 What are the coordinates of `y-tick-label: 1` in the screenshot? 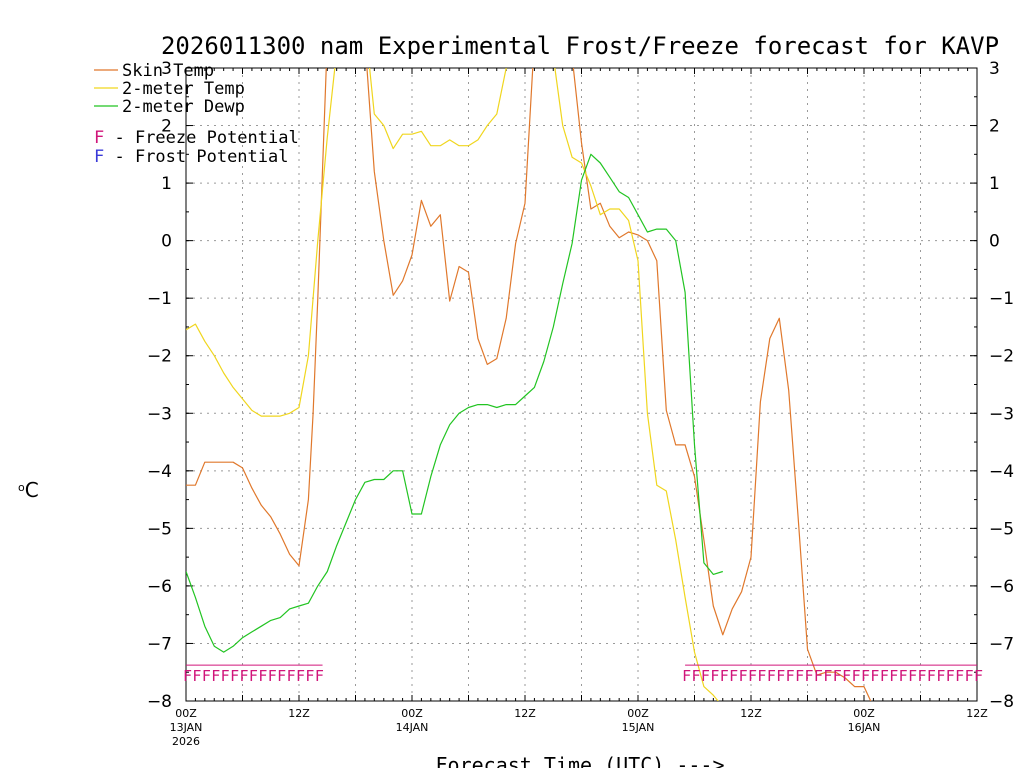 It's located at (166, 184).